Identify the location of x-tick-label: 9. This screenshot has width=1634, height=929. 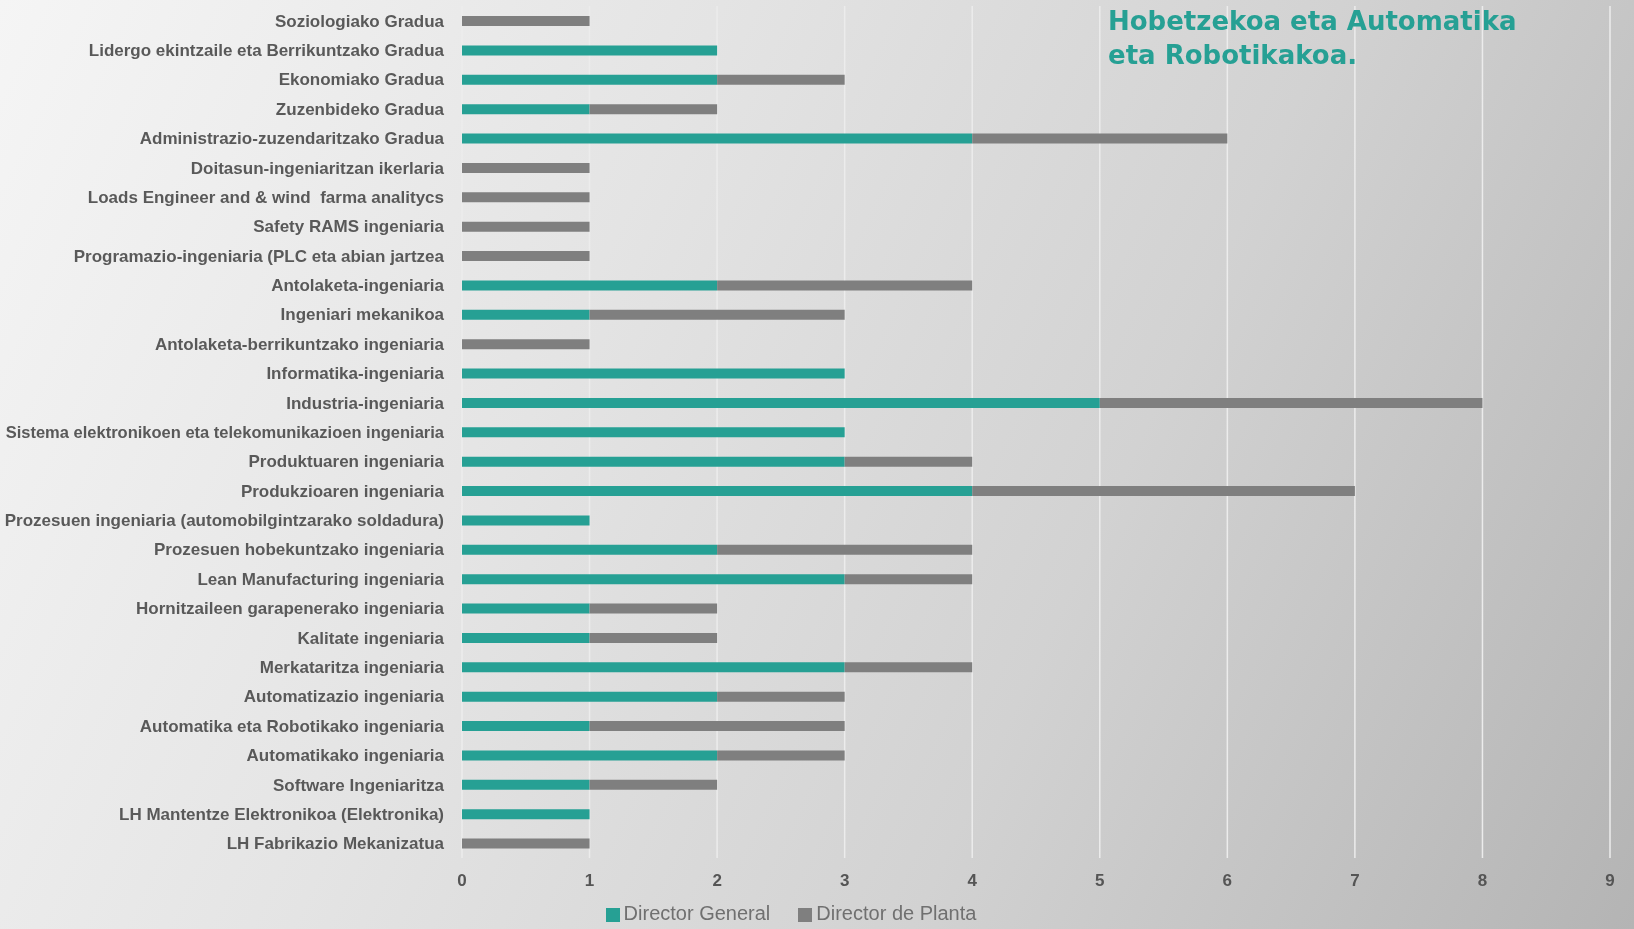
(1610, 880).